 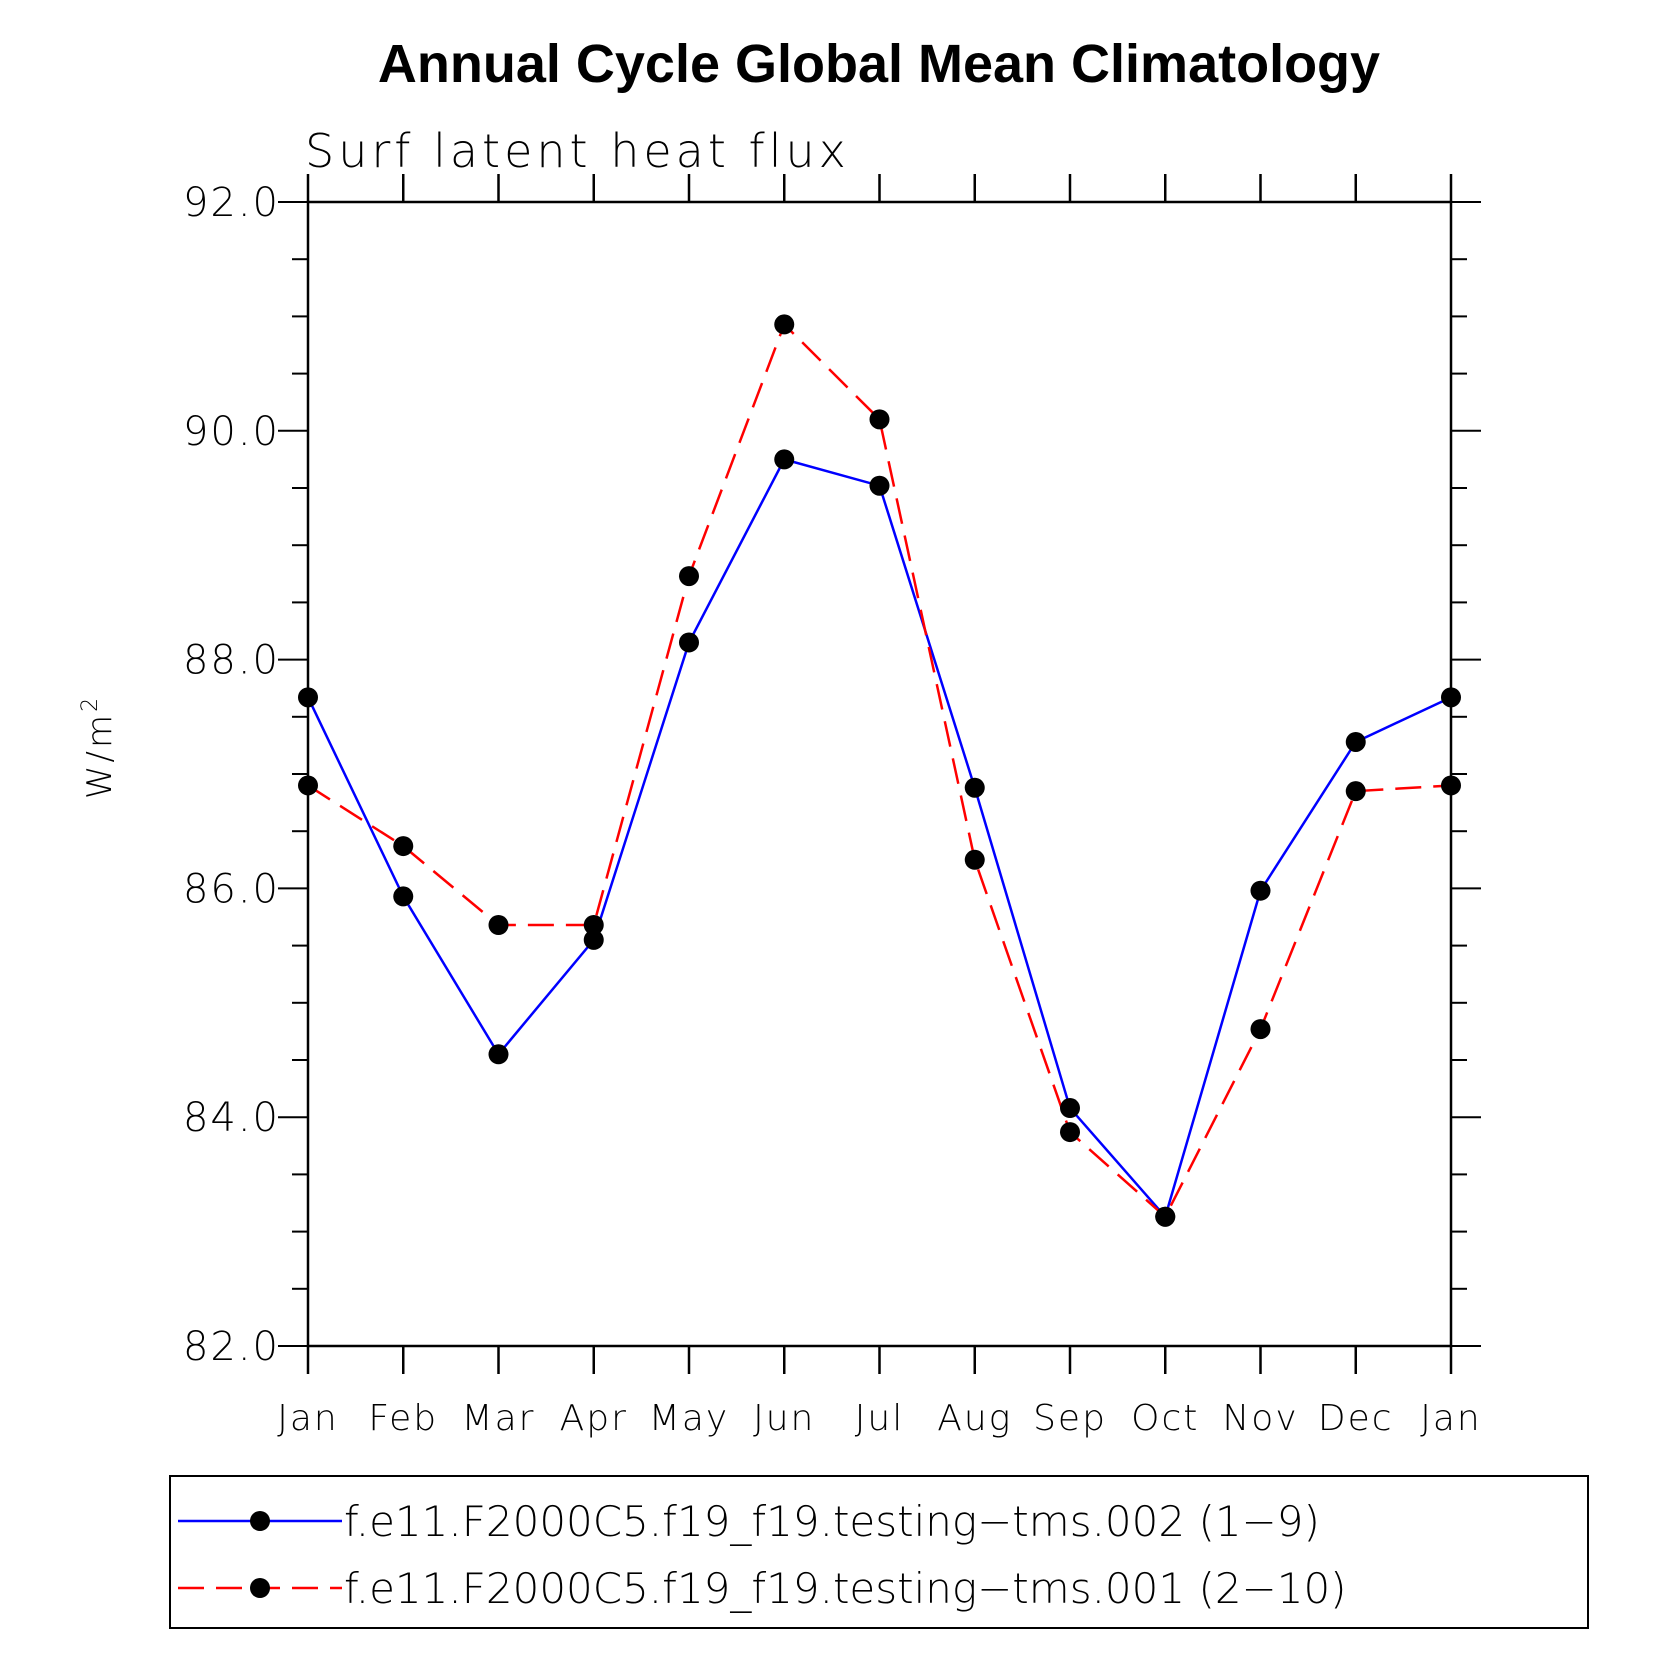 What do you see at coordinates (231, 1118) in the screenshot?
I see `y-tick-label: 84.0` at bounding box center [231, 1118].